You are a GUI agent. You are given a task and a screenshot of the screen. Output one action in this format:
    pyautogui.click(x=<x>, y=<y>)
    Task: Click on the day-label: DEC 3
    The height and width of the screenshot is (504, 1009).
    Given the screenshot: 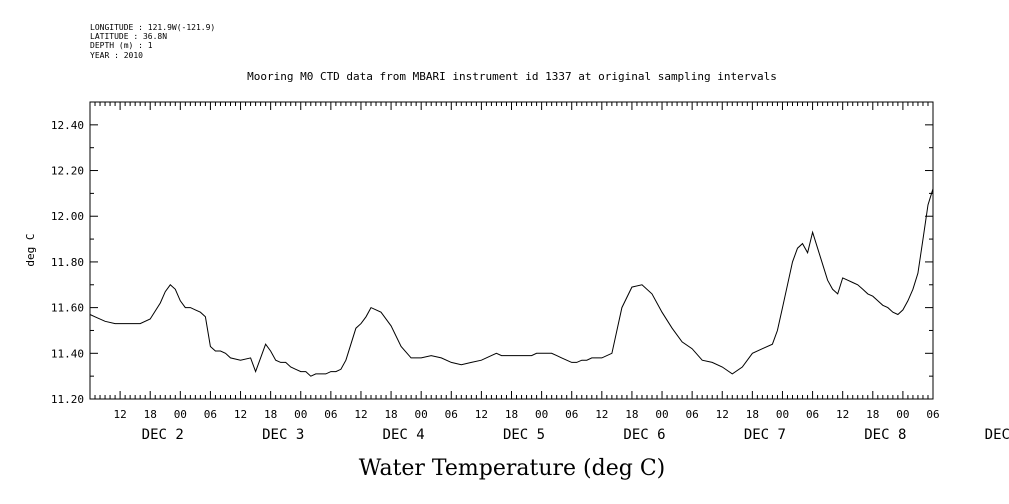 What is the action you would take?
    pyautogui.click(x=283, y=435)
    